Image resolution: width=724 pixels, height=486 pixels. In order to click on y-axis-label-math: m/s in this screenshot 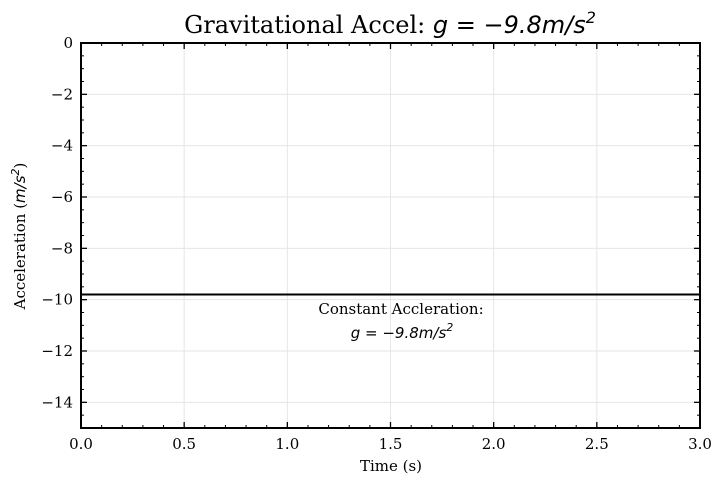, I will do `click(20, 189)`.